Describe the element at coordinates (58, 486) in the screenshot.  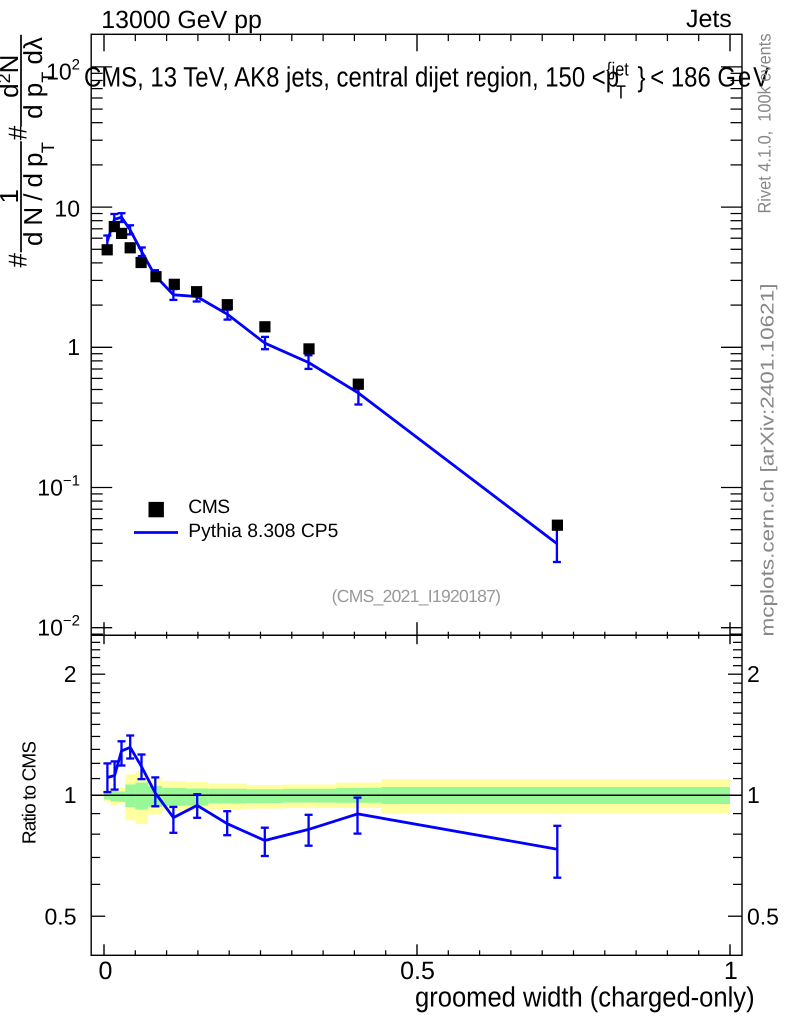
I see `svg-text: 10⁻¹` at that location.